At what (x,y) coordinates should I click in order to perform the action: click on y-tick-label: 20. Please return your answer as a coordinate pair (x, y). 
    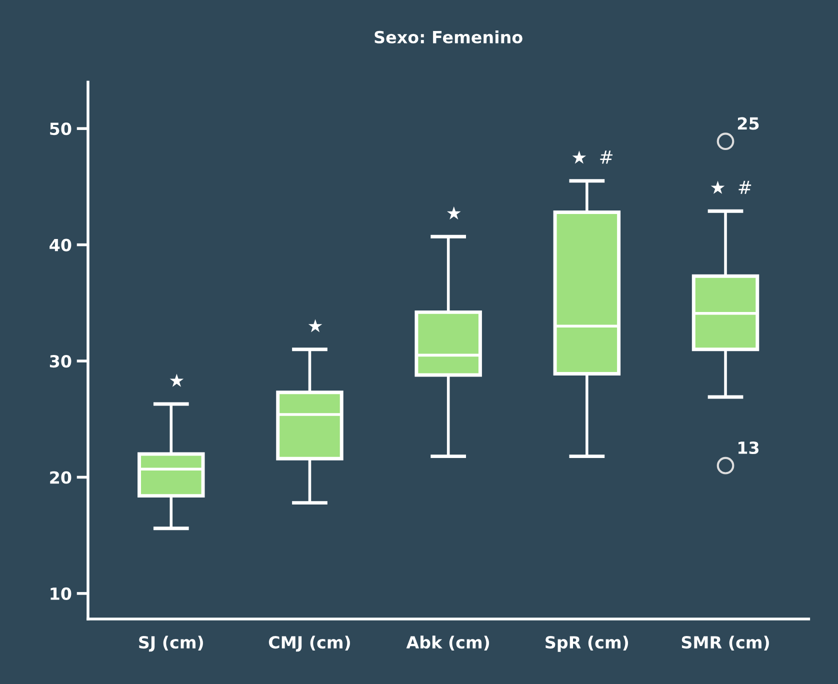
    Looking at the image, I should click on (61, 477).